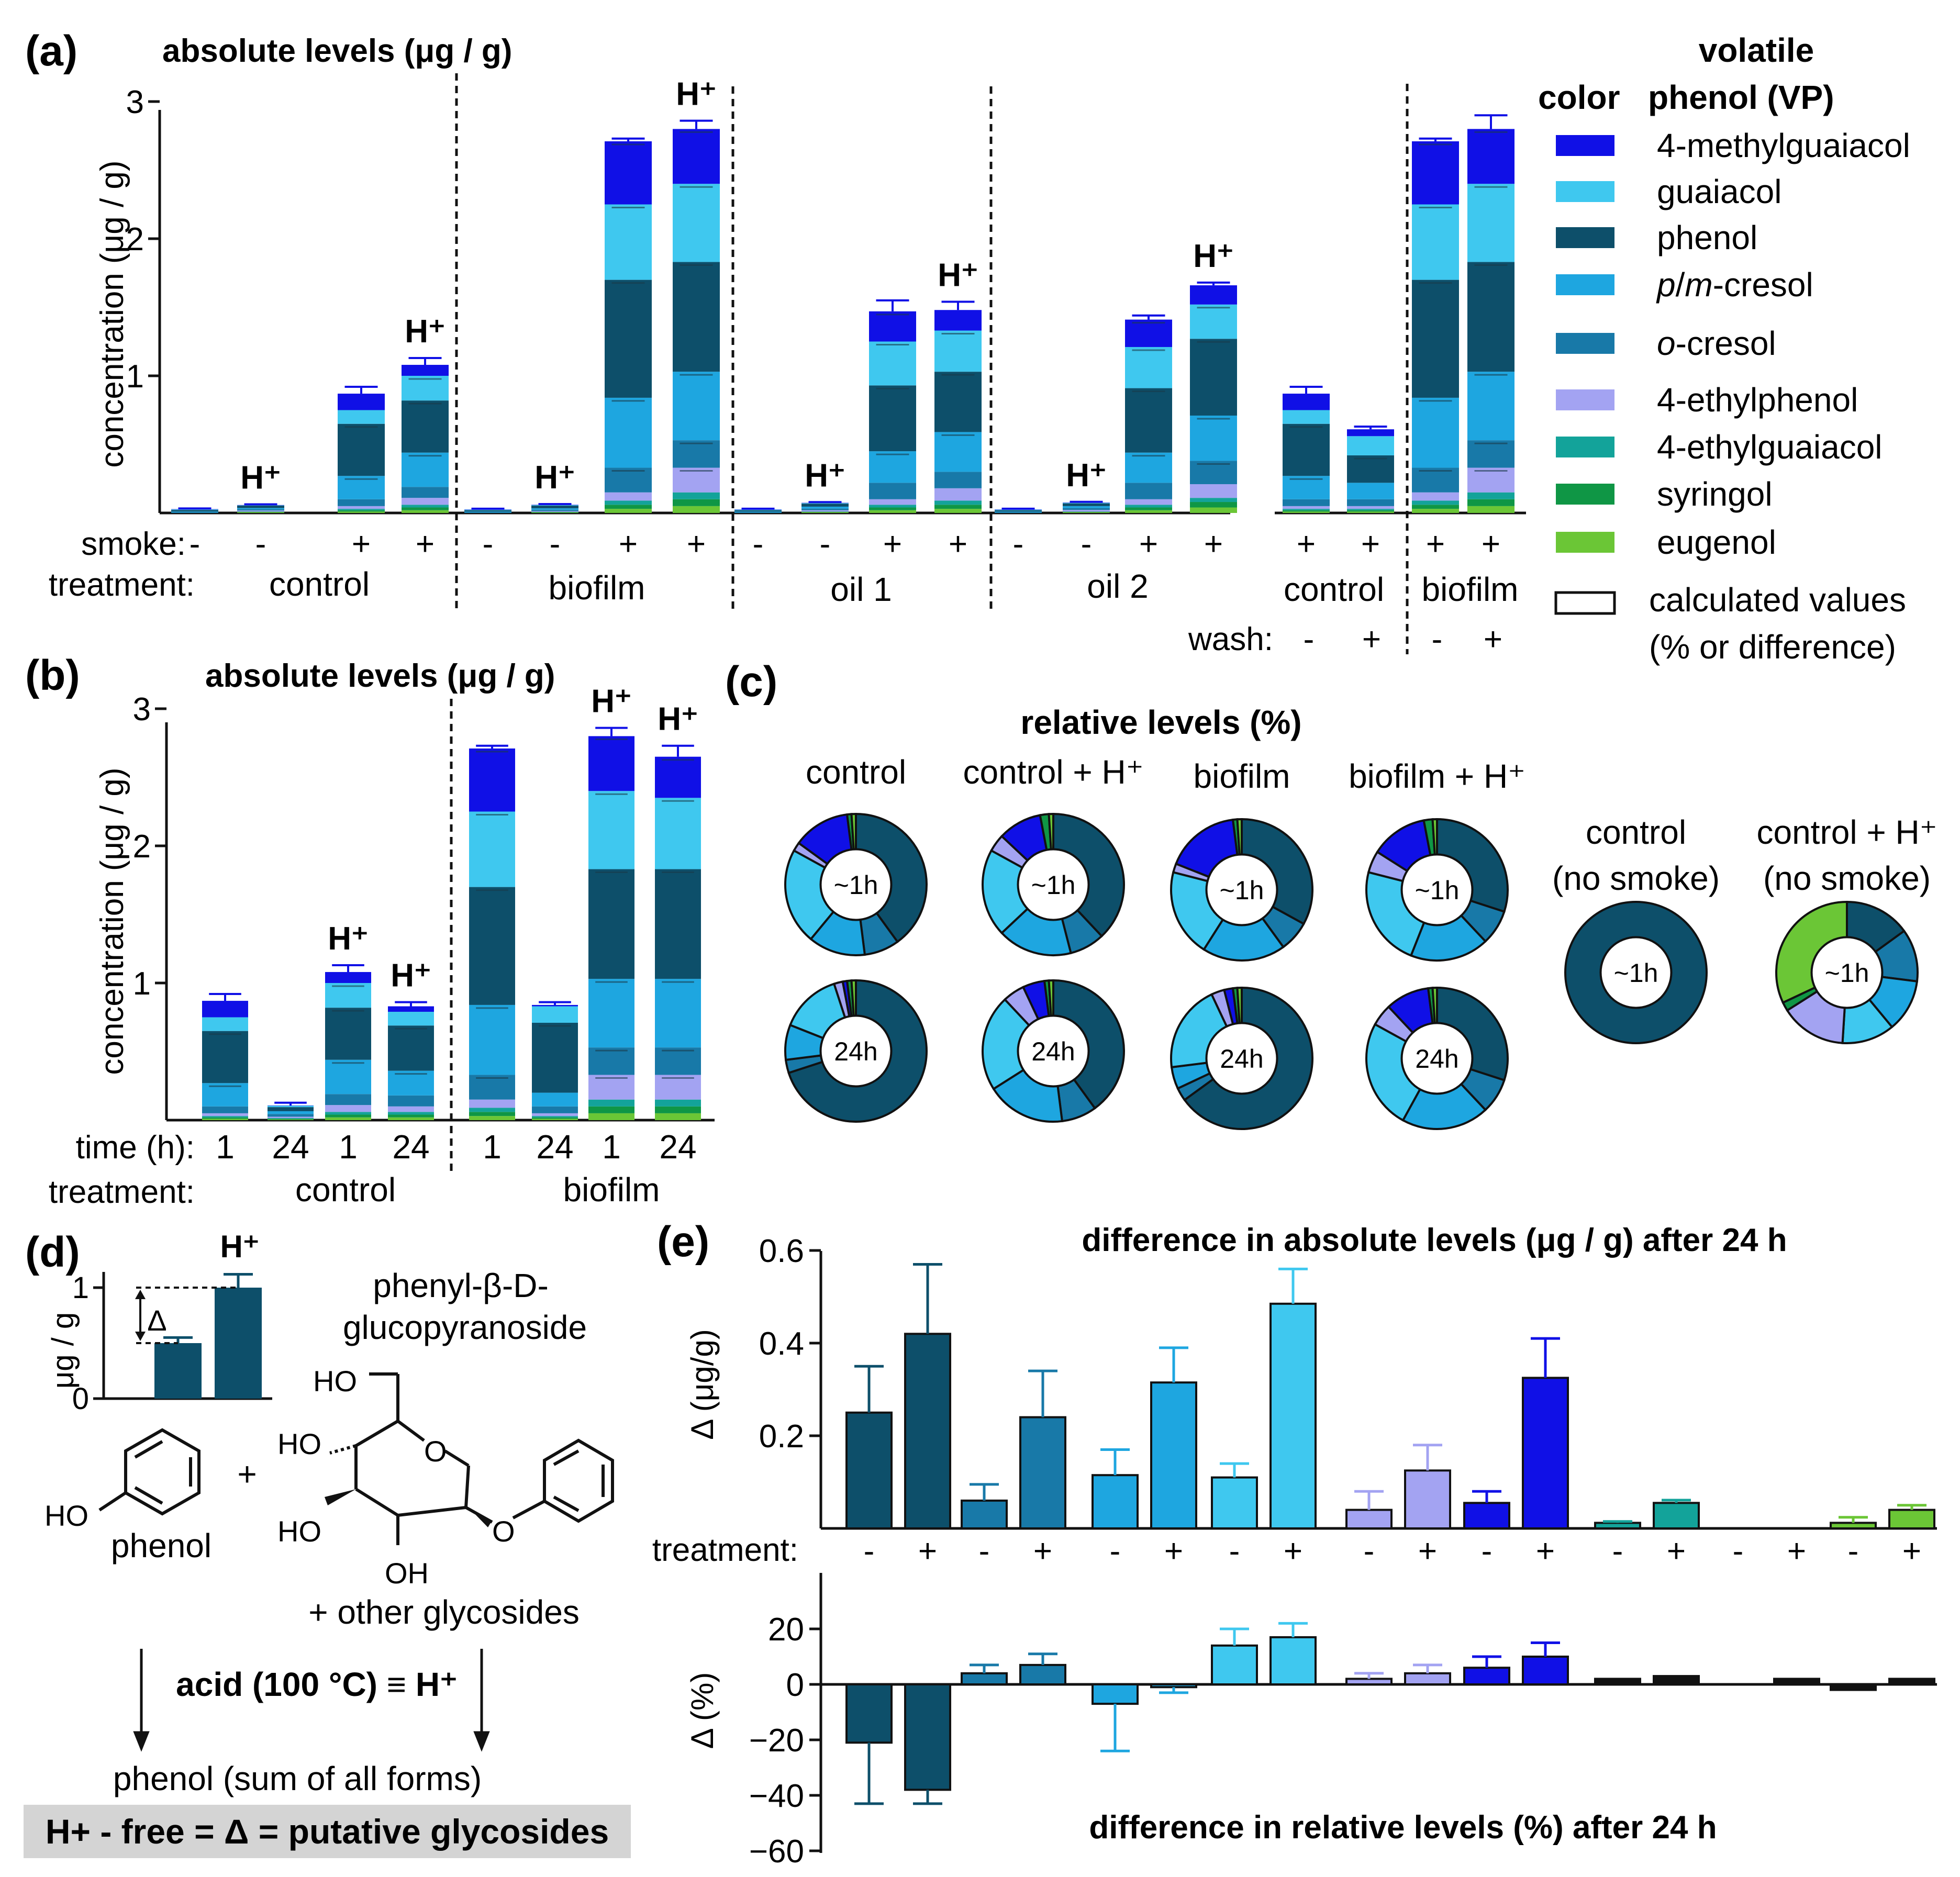 The height and width of the screenshot is (1877, 1960). Describe the element at coordinates (298, 1778) in the screenshot. I see `phenol-sum: phenol (sum of all forms)` at that location.